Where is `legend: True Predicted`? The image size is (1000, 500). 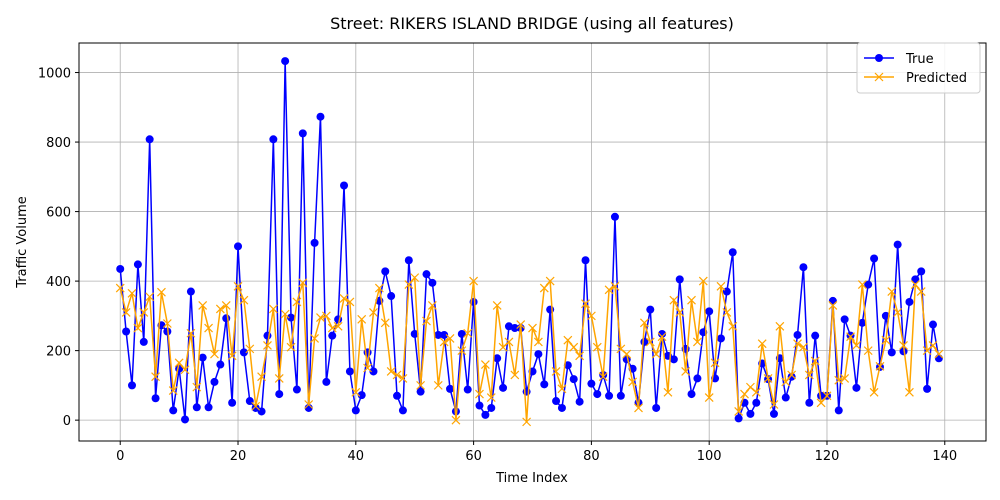
legend: True Predicted is located at coordinates (918, 68).